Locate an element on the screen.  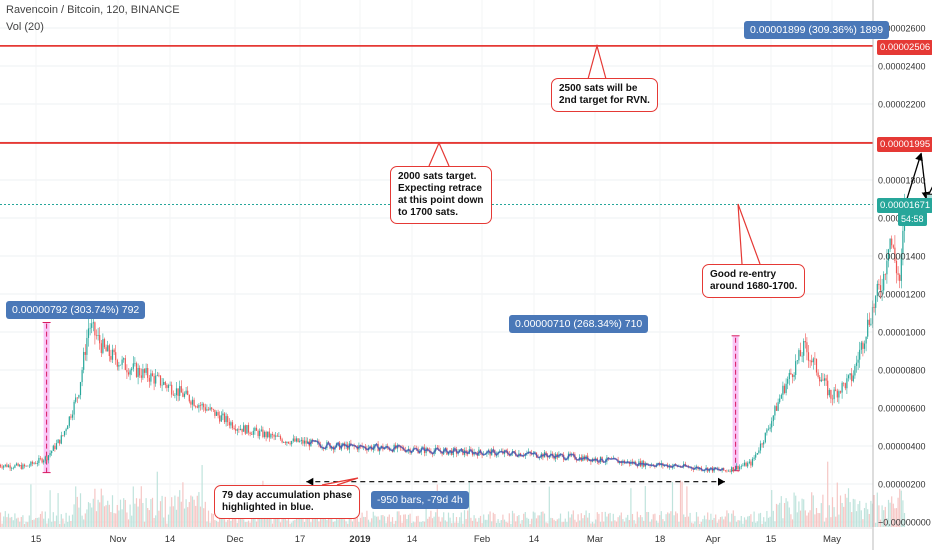
x-tick-label: 14 is located at coordinates (534, 539).